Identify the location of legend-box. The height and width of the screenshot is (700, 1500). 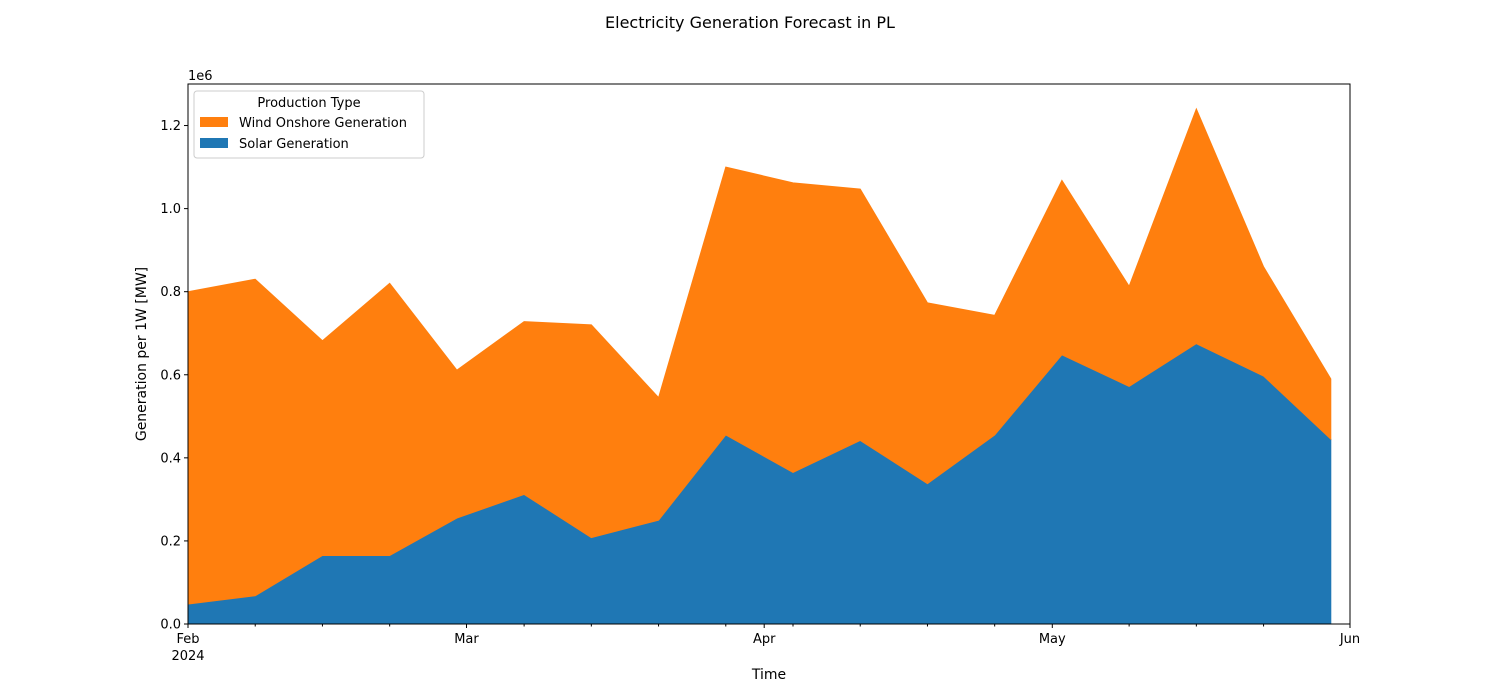
(309, 124).